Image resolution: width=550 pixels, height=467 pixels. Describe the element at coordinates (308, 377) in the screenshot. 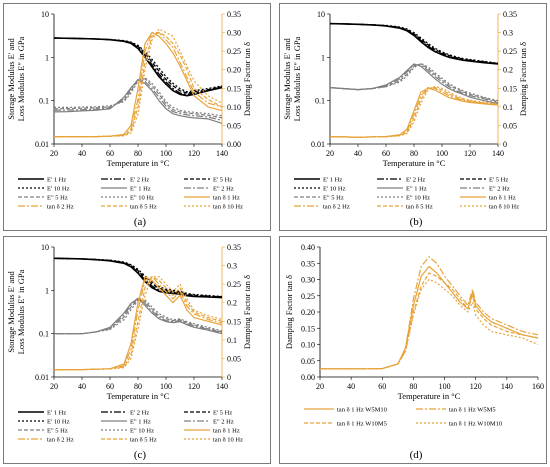

I see `y-tick-label: 0.00` at that location.